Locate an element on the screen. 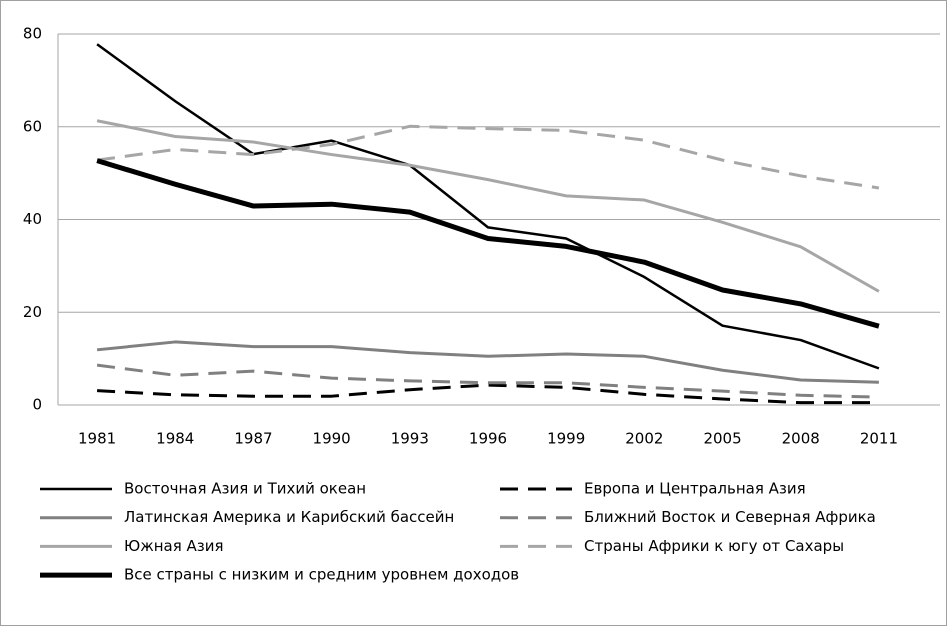 The image size is (947, 630). y-tick-label: 60 is located at coordinates (32, 126).